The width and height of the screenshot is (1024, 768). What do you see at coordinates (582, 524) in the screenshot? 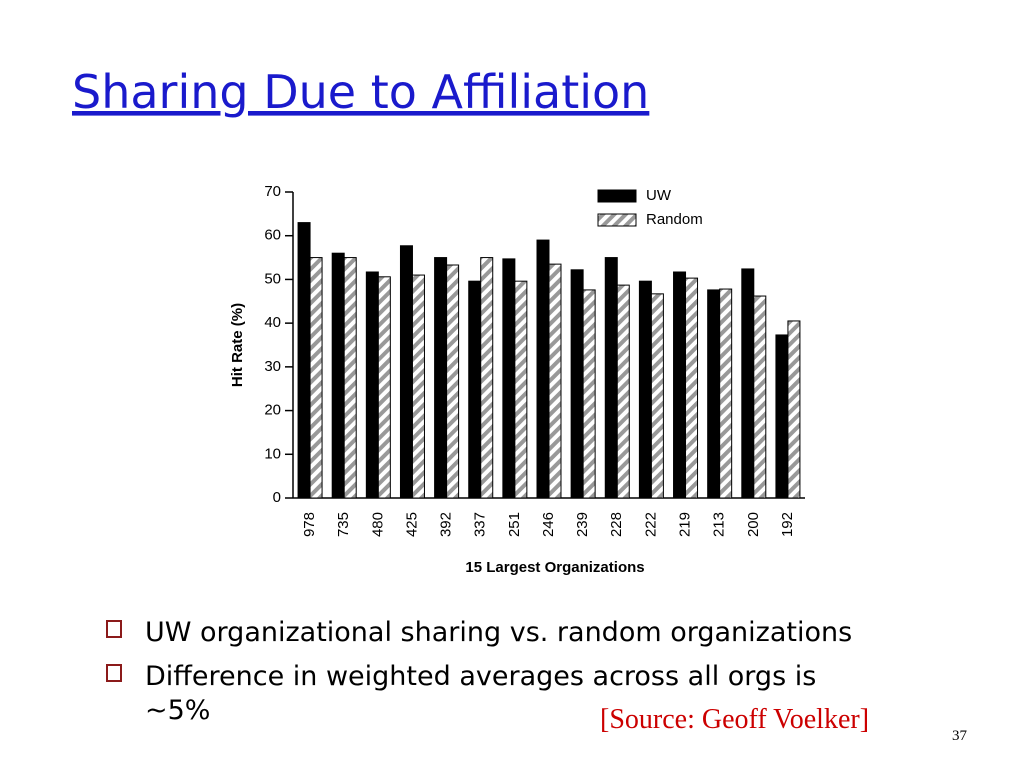
I see `x-tick-label: 239` at bounding box center [582, 524].